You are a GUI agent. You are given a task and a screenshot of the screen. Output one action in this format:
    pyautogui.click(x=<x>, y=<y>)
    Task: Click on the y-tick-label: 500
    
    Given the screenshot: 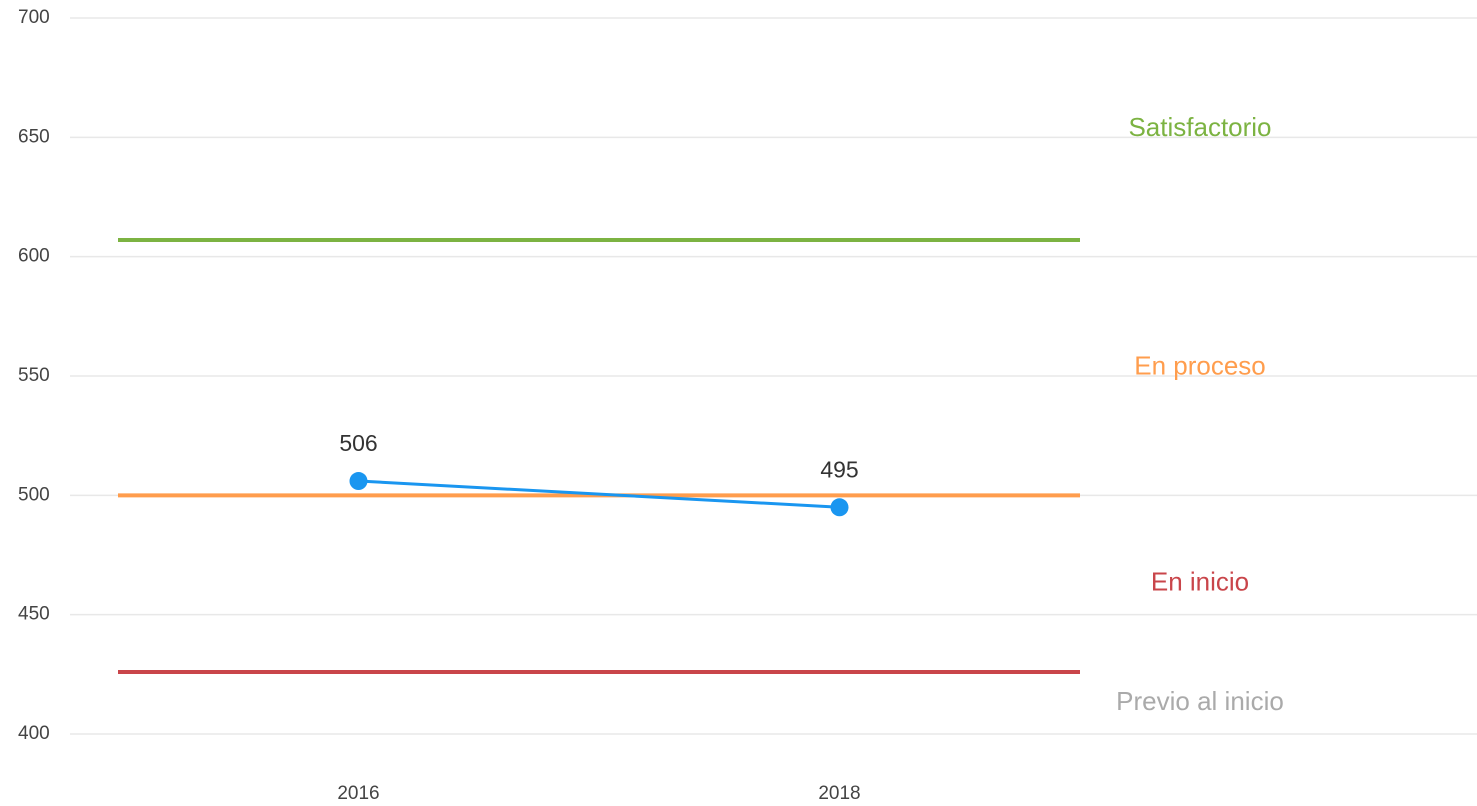 What is the action you would take?
    pyautogui.click(x=34, y=494)
    